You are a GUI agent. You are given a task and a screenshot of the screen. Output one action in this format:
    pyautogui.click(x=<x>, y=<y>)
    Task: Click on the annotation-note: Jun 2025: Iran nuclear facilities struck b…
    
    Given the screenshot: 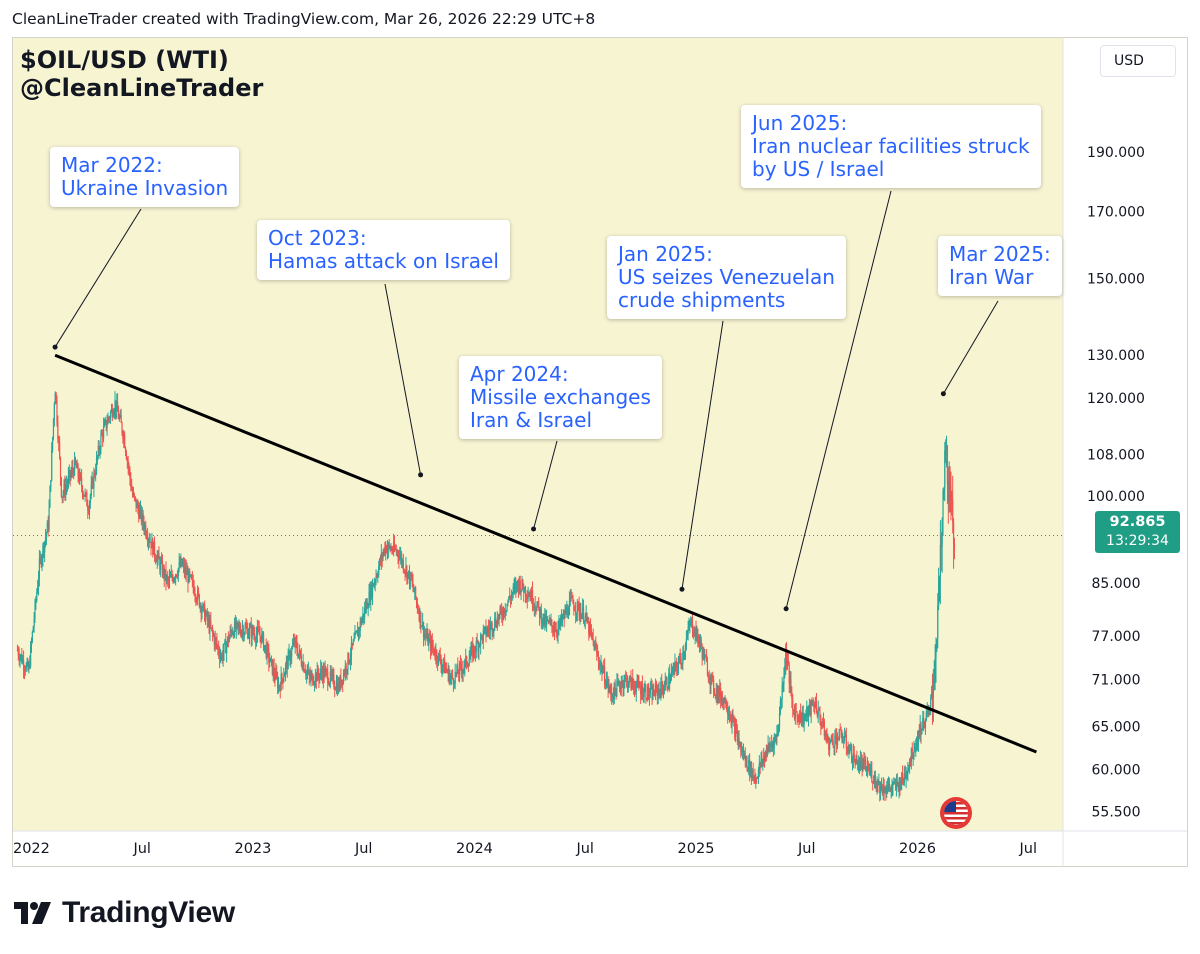 What is the action you would take?
    pyautogui.click(x=891, y=146)
    